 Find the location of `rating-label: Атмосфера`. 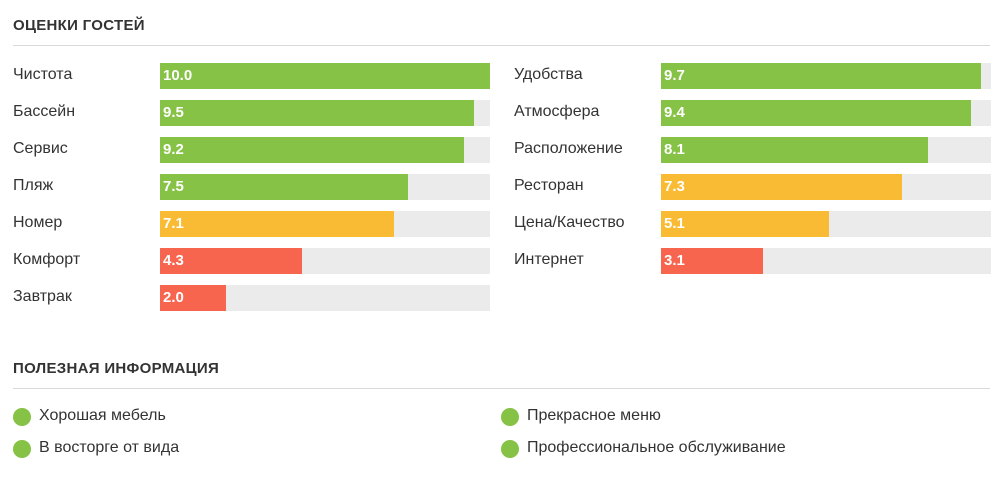

rating-label: Атмосфера is located at coordinates (557, 111).